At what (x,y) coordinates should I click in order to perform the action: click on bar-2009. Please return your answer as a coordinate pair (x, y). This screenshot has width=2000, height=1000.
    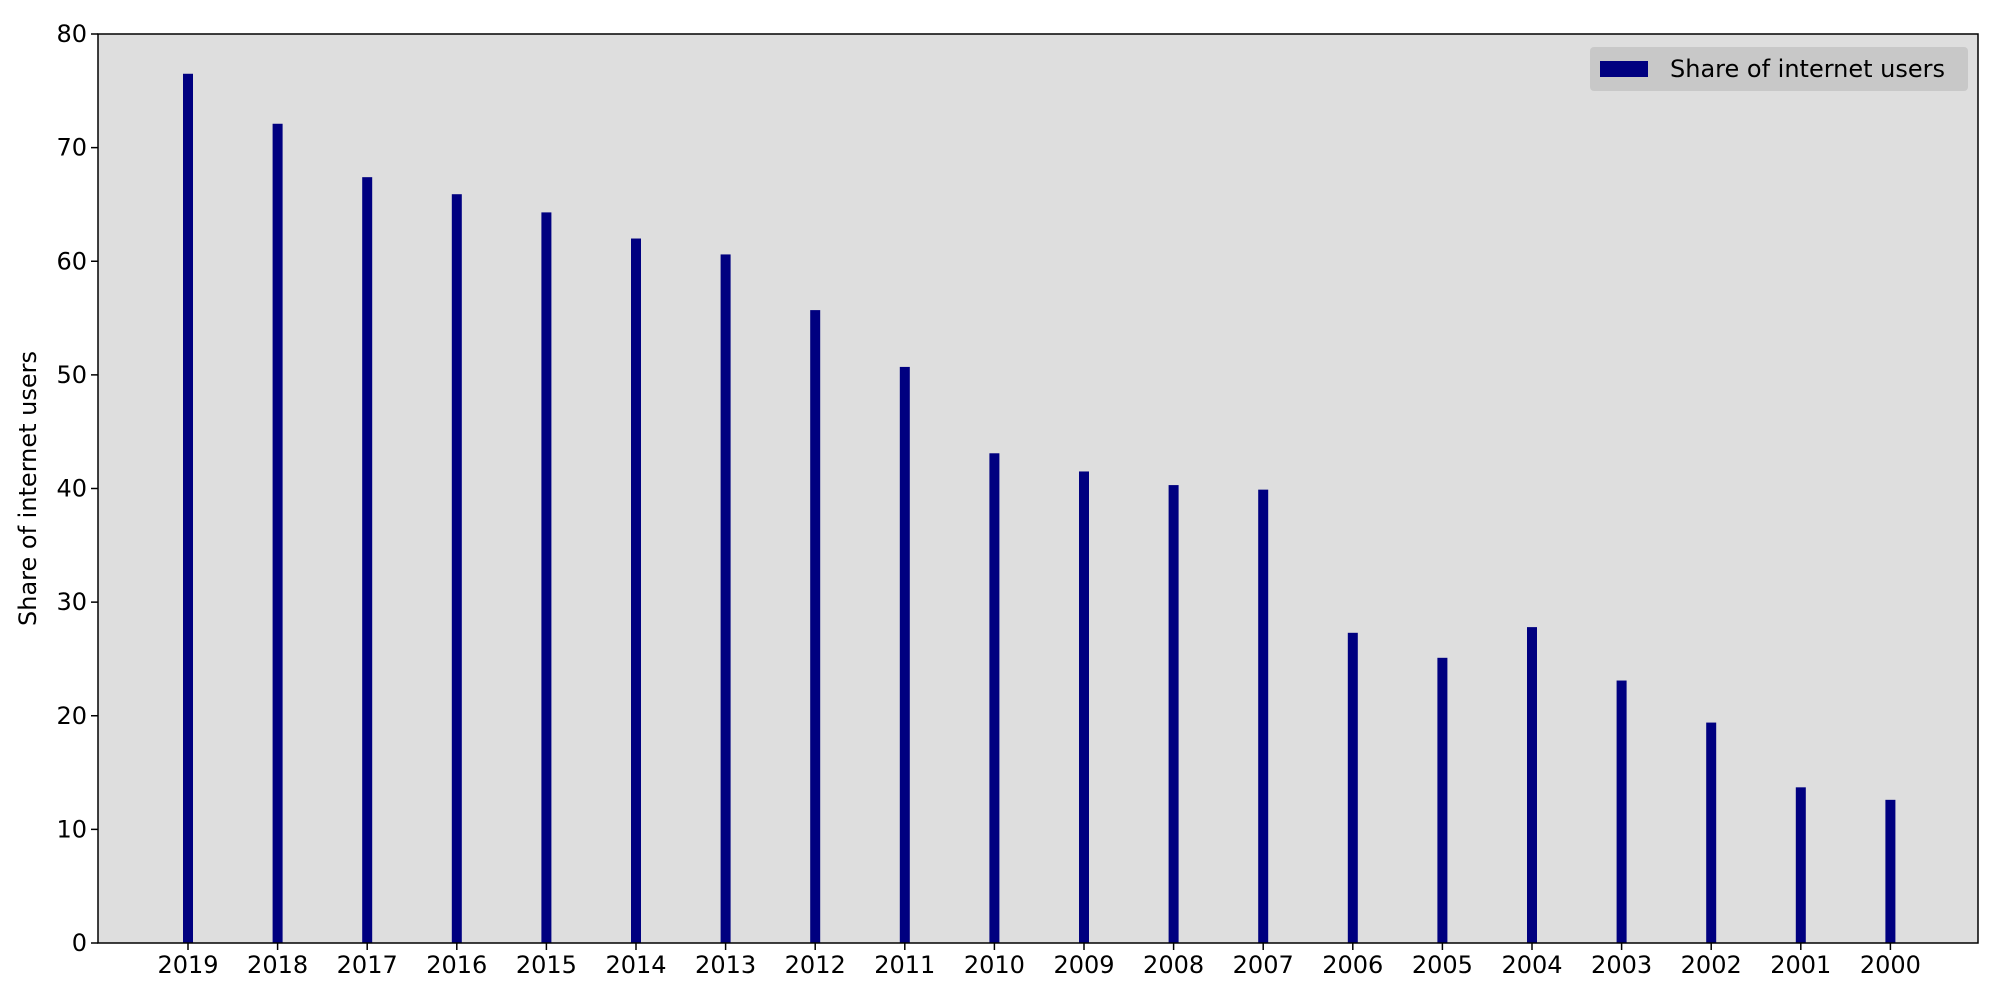
    Looking at the image, I should click on (1084, 707).